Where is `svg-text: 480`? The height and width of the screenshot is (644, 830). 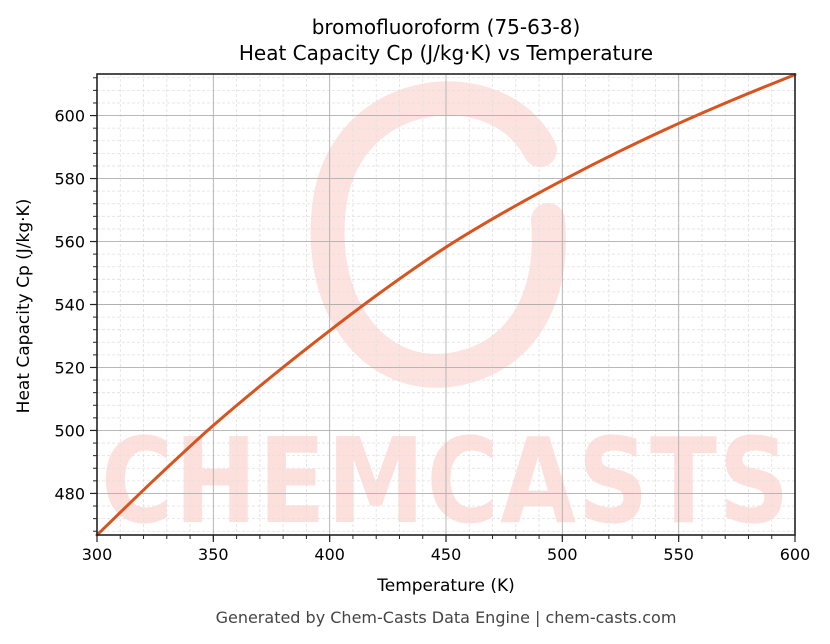 svg-text: 480 is located at coordinates (69, 493).